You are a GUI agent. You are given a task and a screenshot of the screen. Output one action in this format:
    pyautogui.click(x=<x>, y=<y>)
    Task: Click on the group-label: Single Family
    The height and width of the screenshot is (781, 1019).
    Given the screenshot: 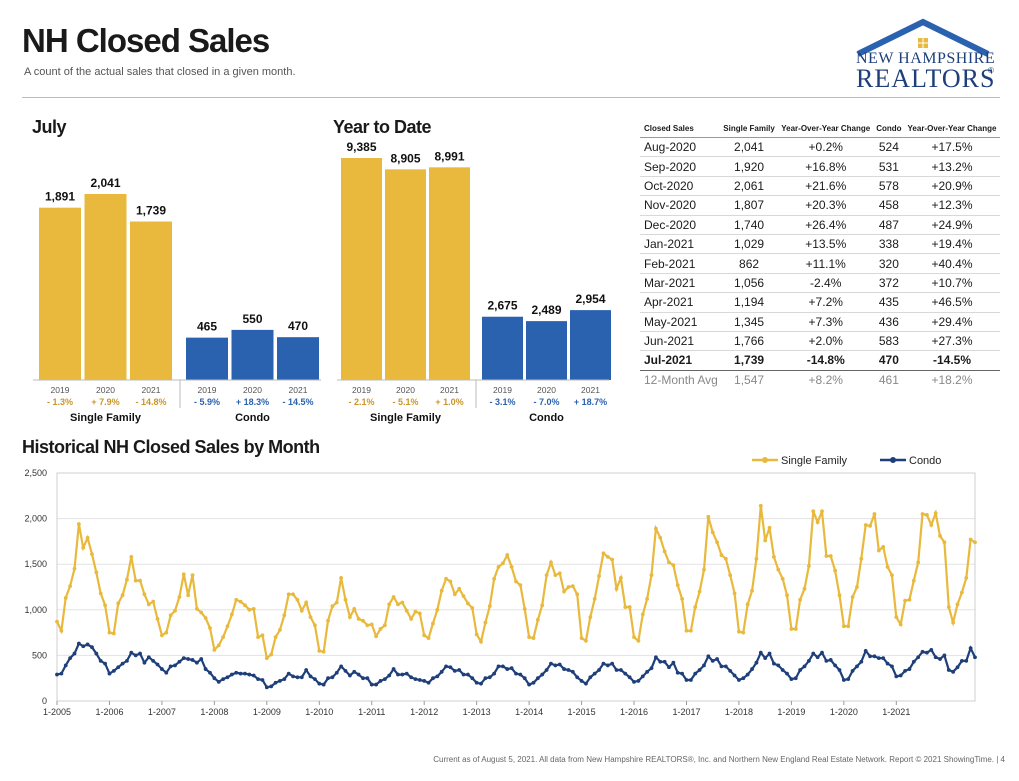 What is the action you would take?
    pyautogui.click(x=406, y=418)
    